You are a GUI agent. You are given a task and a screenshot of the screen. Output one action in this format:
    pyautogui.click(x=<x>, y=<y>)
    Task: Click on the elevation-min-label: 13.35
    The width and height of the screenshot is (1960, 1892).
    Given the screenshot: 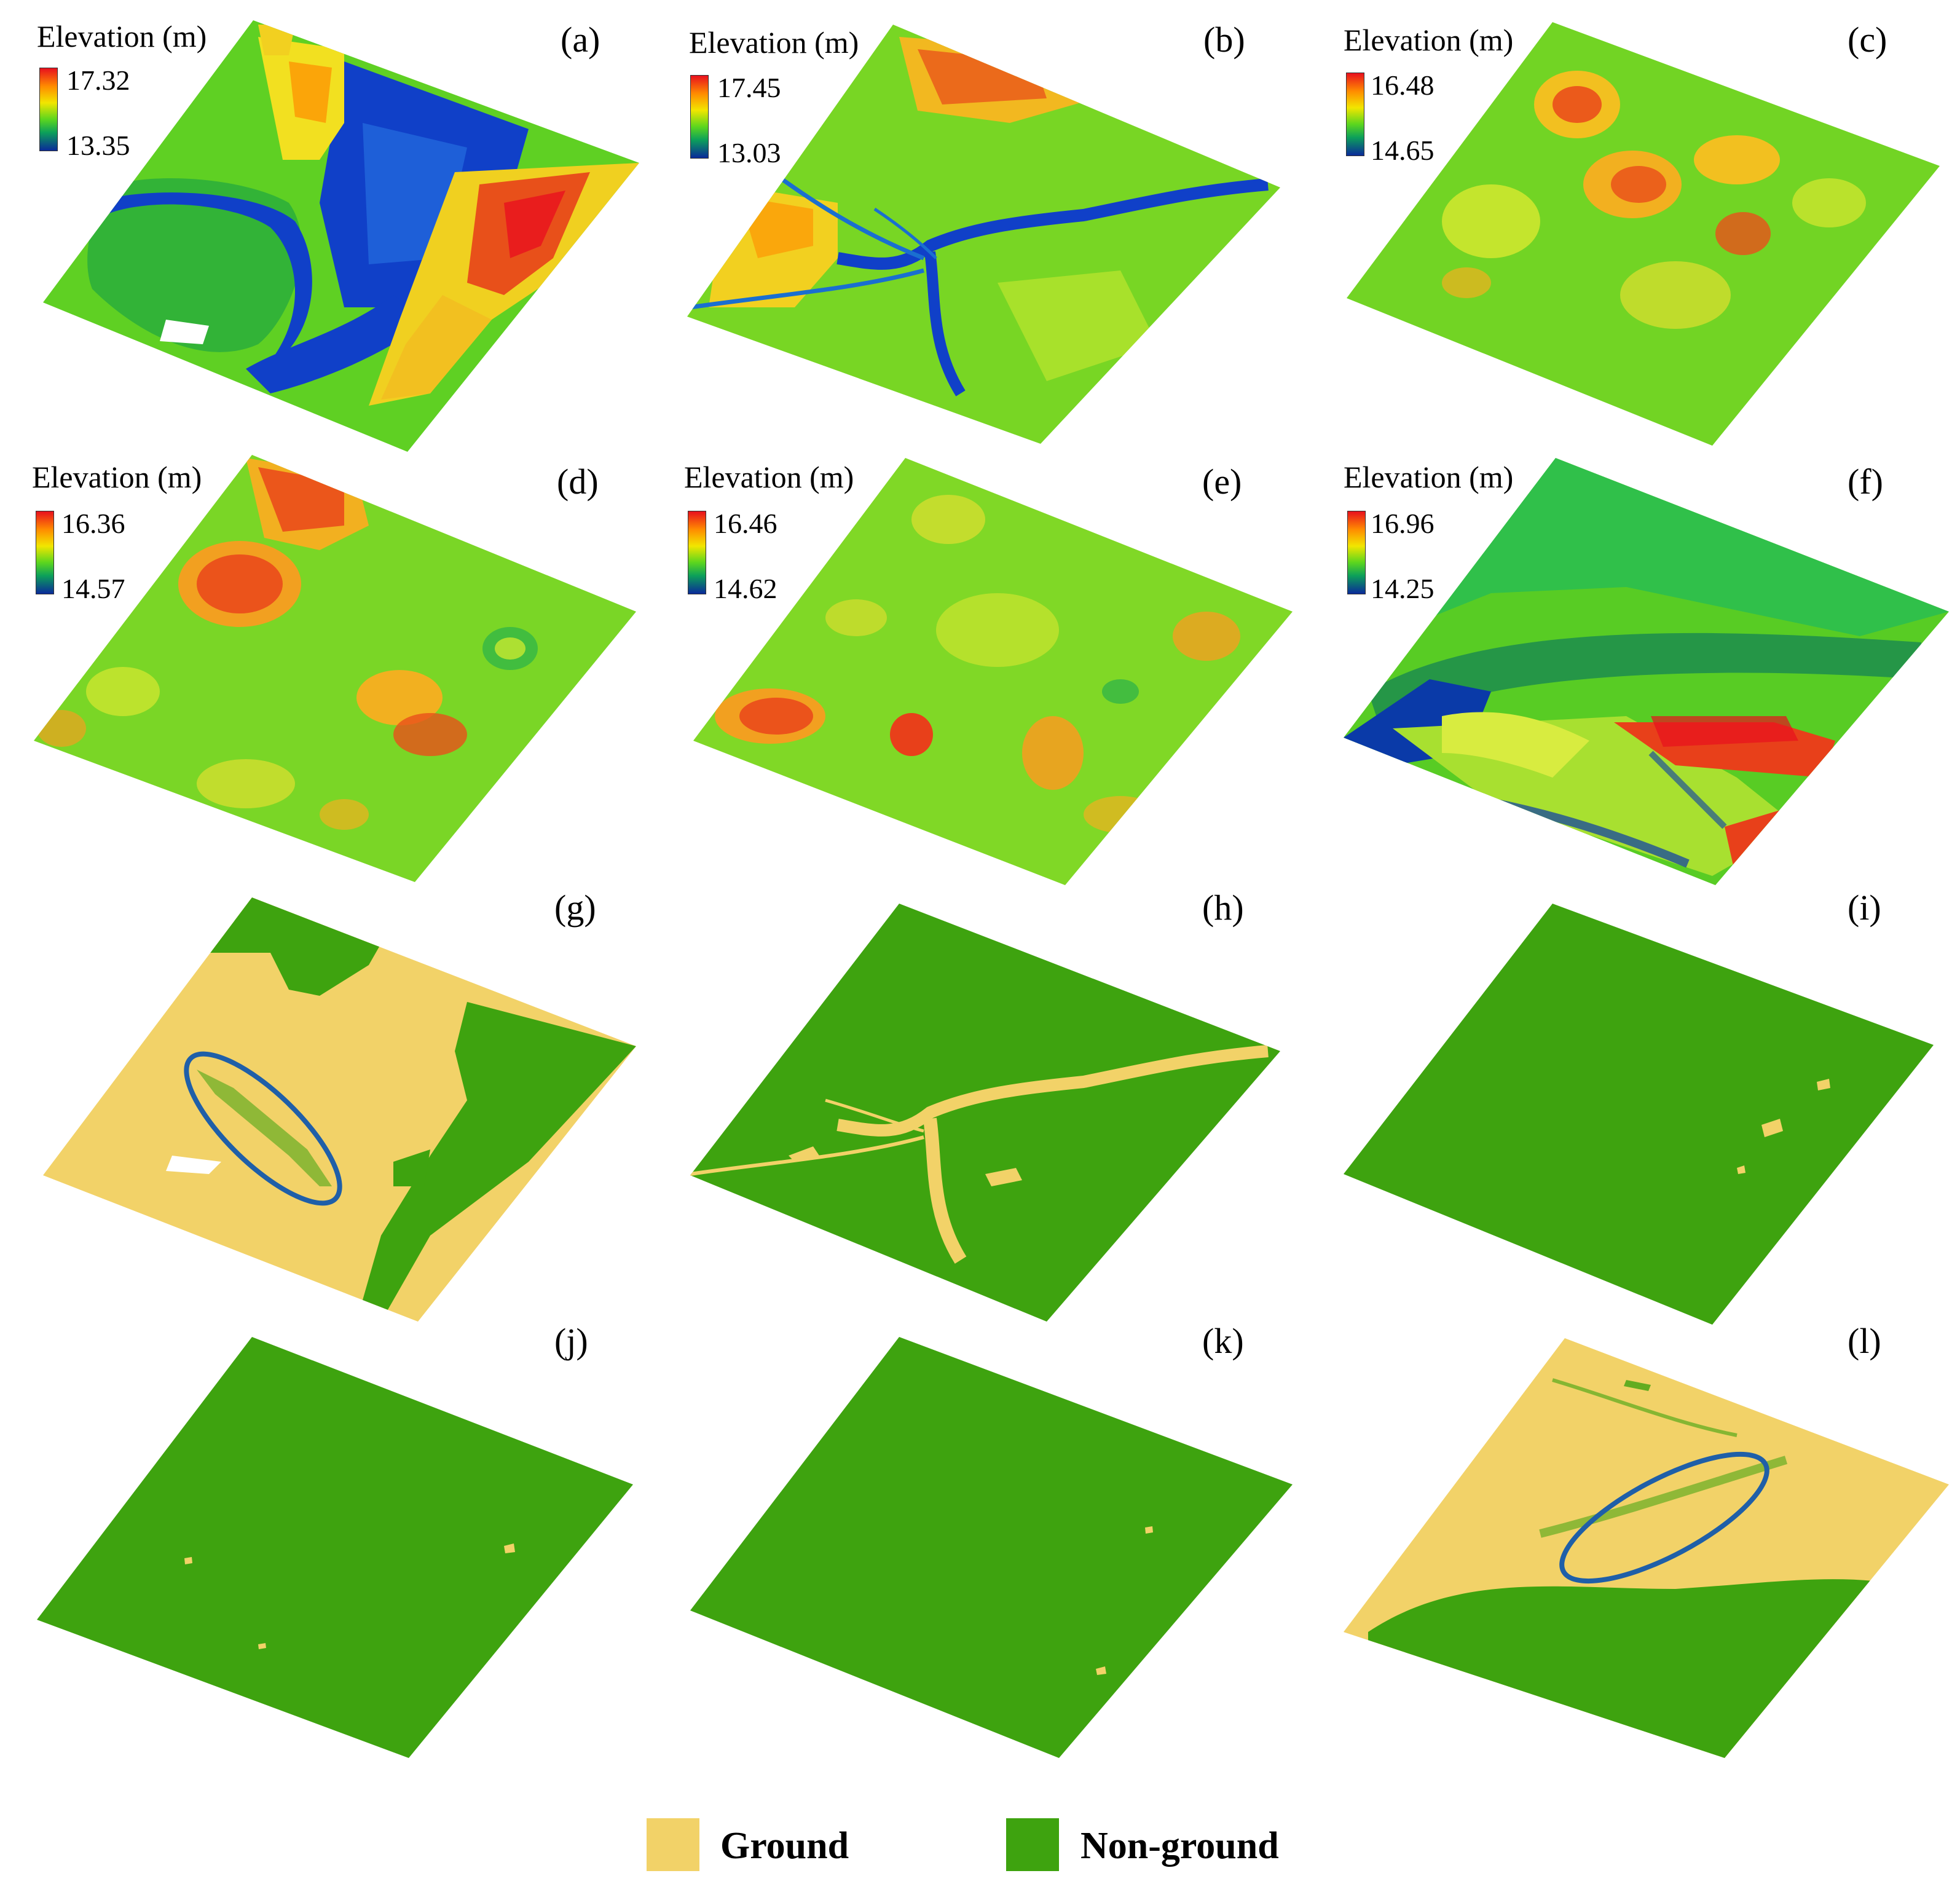 What is the action you would take?
    pyautogui.click(x=98, y=145)
    